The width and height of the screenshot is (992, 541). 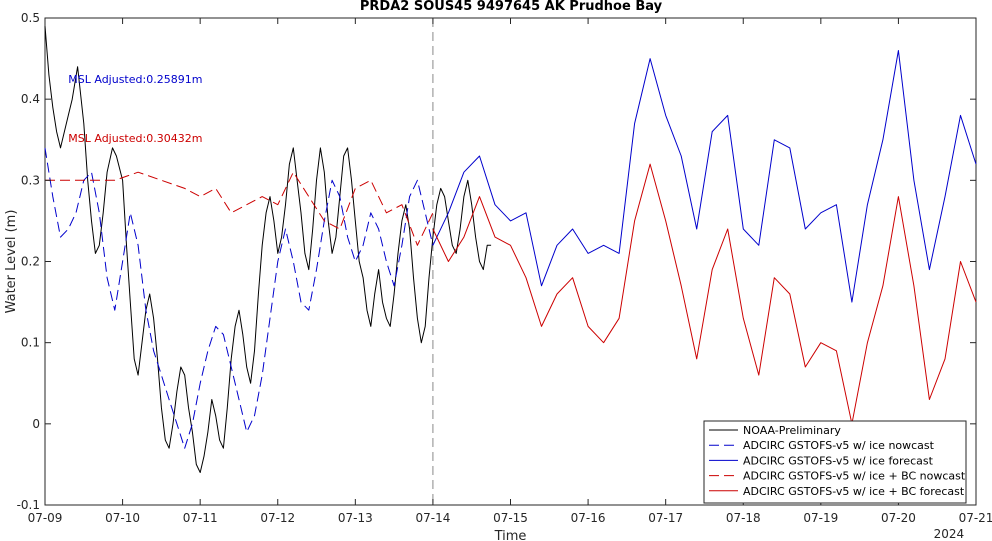 What do you see at coordinates (510, 535) in the screenshot?
I see `x-axis-title: Time` at bounding box center [510, 535].